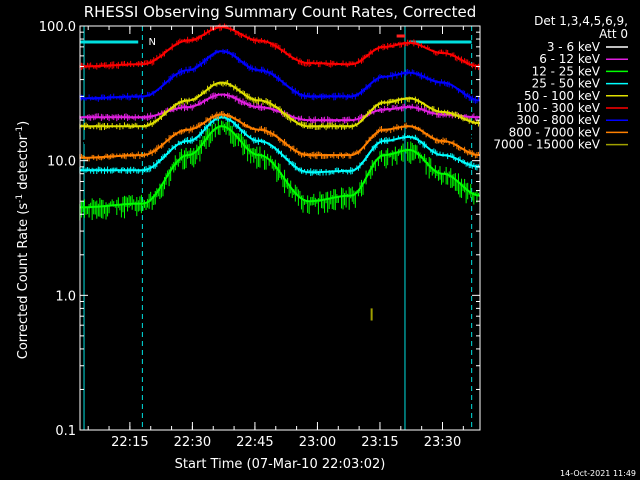 The height and width of the screenshot is (480, 640). What do you see at coordinates (379, 442) in the screenshot?
I see `x-tick-label-4: 23:15` at bounding box center [379, 442].